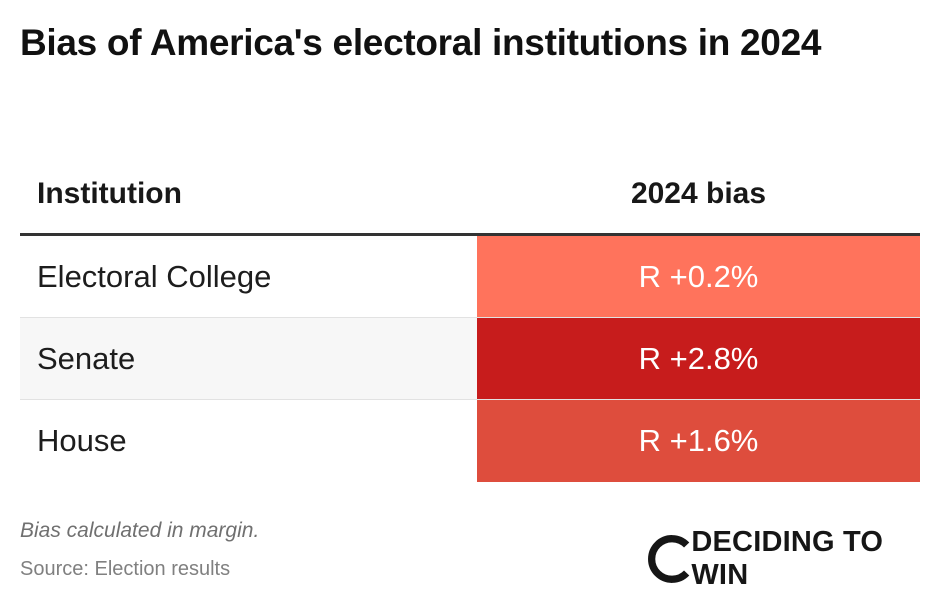 This screenshot has width=940, height=604. Describe the element at coordinates (698, 276) in the screenshot. I see `bias-cell: R +0.2%` at that location.